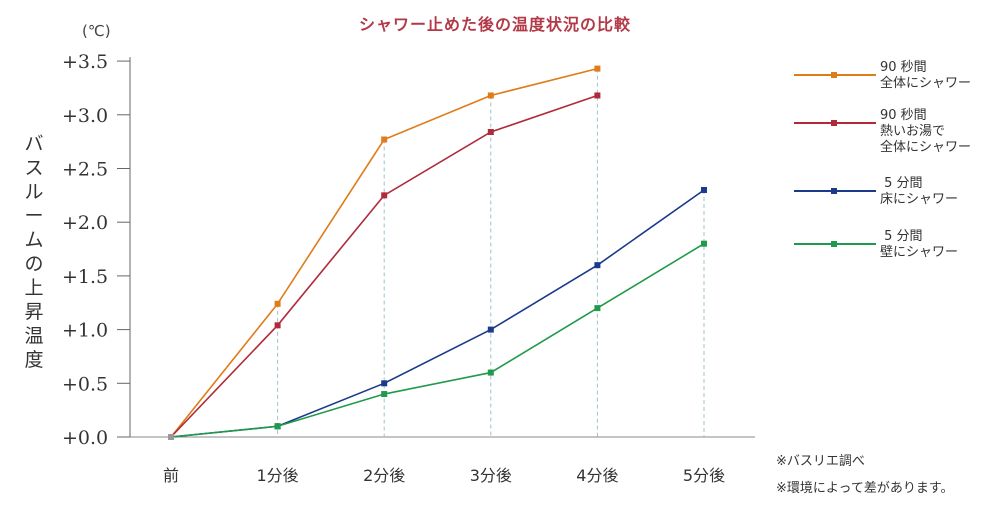 The height and width of the screenshot is (516, 990). Describe the element at coordinates (494, 24) in the screenshot. I see `chart-title: シャワー止めた後の温度状況の比較` at that location.